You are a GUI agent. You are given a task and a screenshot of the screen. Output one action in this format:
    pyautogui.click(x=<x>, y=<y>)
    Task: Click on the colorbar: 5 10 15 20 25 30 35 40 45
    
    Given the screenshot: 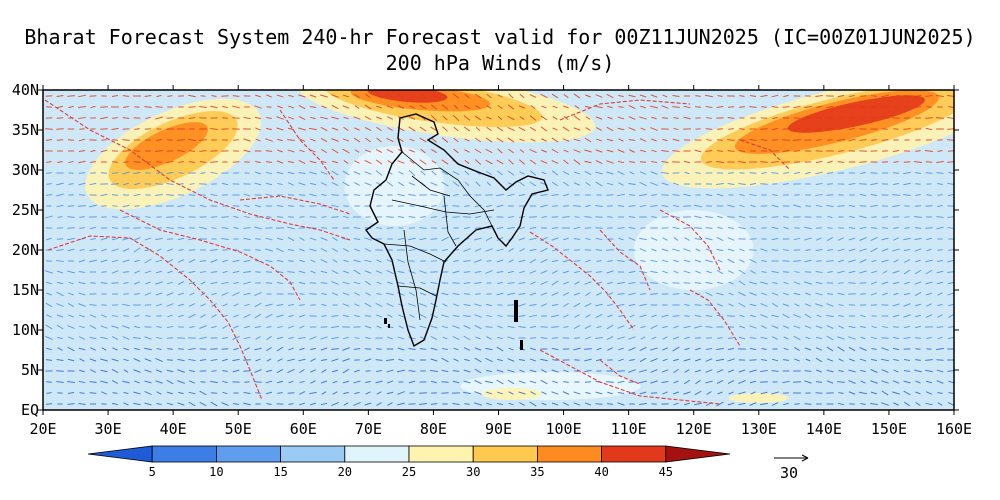 What is the action you would take?
    pyautogui.click(x=409, y=462)
    